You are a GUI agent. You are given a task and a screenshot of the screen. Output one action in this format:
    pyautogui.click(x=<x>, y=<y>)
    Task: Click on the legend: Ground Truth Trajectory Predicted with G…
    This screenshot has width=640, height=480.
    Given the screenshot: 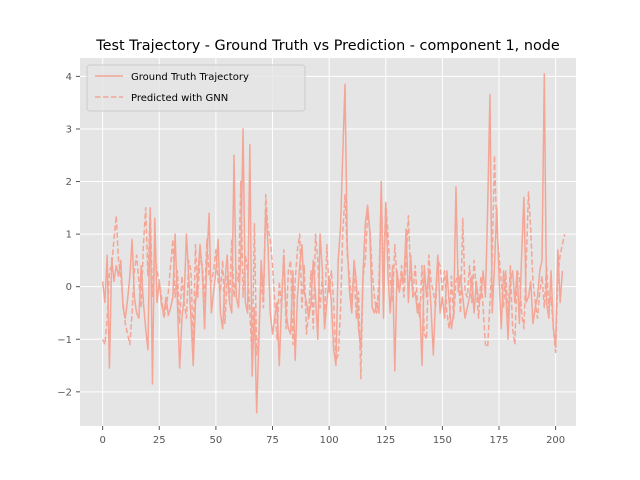 What is the action you would take?
    pyautogui.click(x=196, y=88)
    